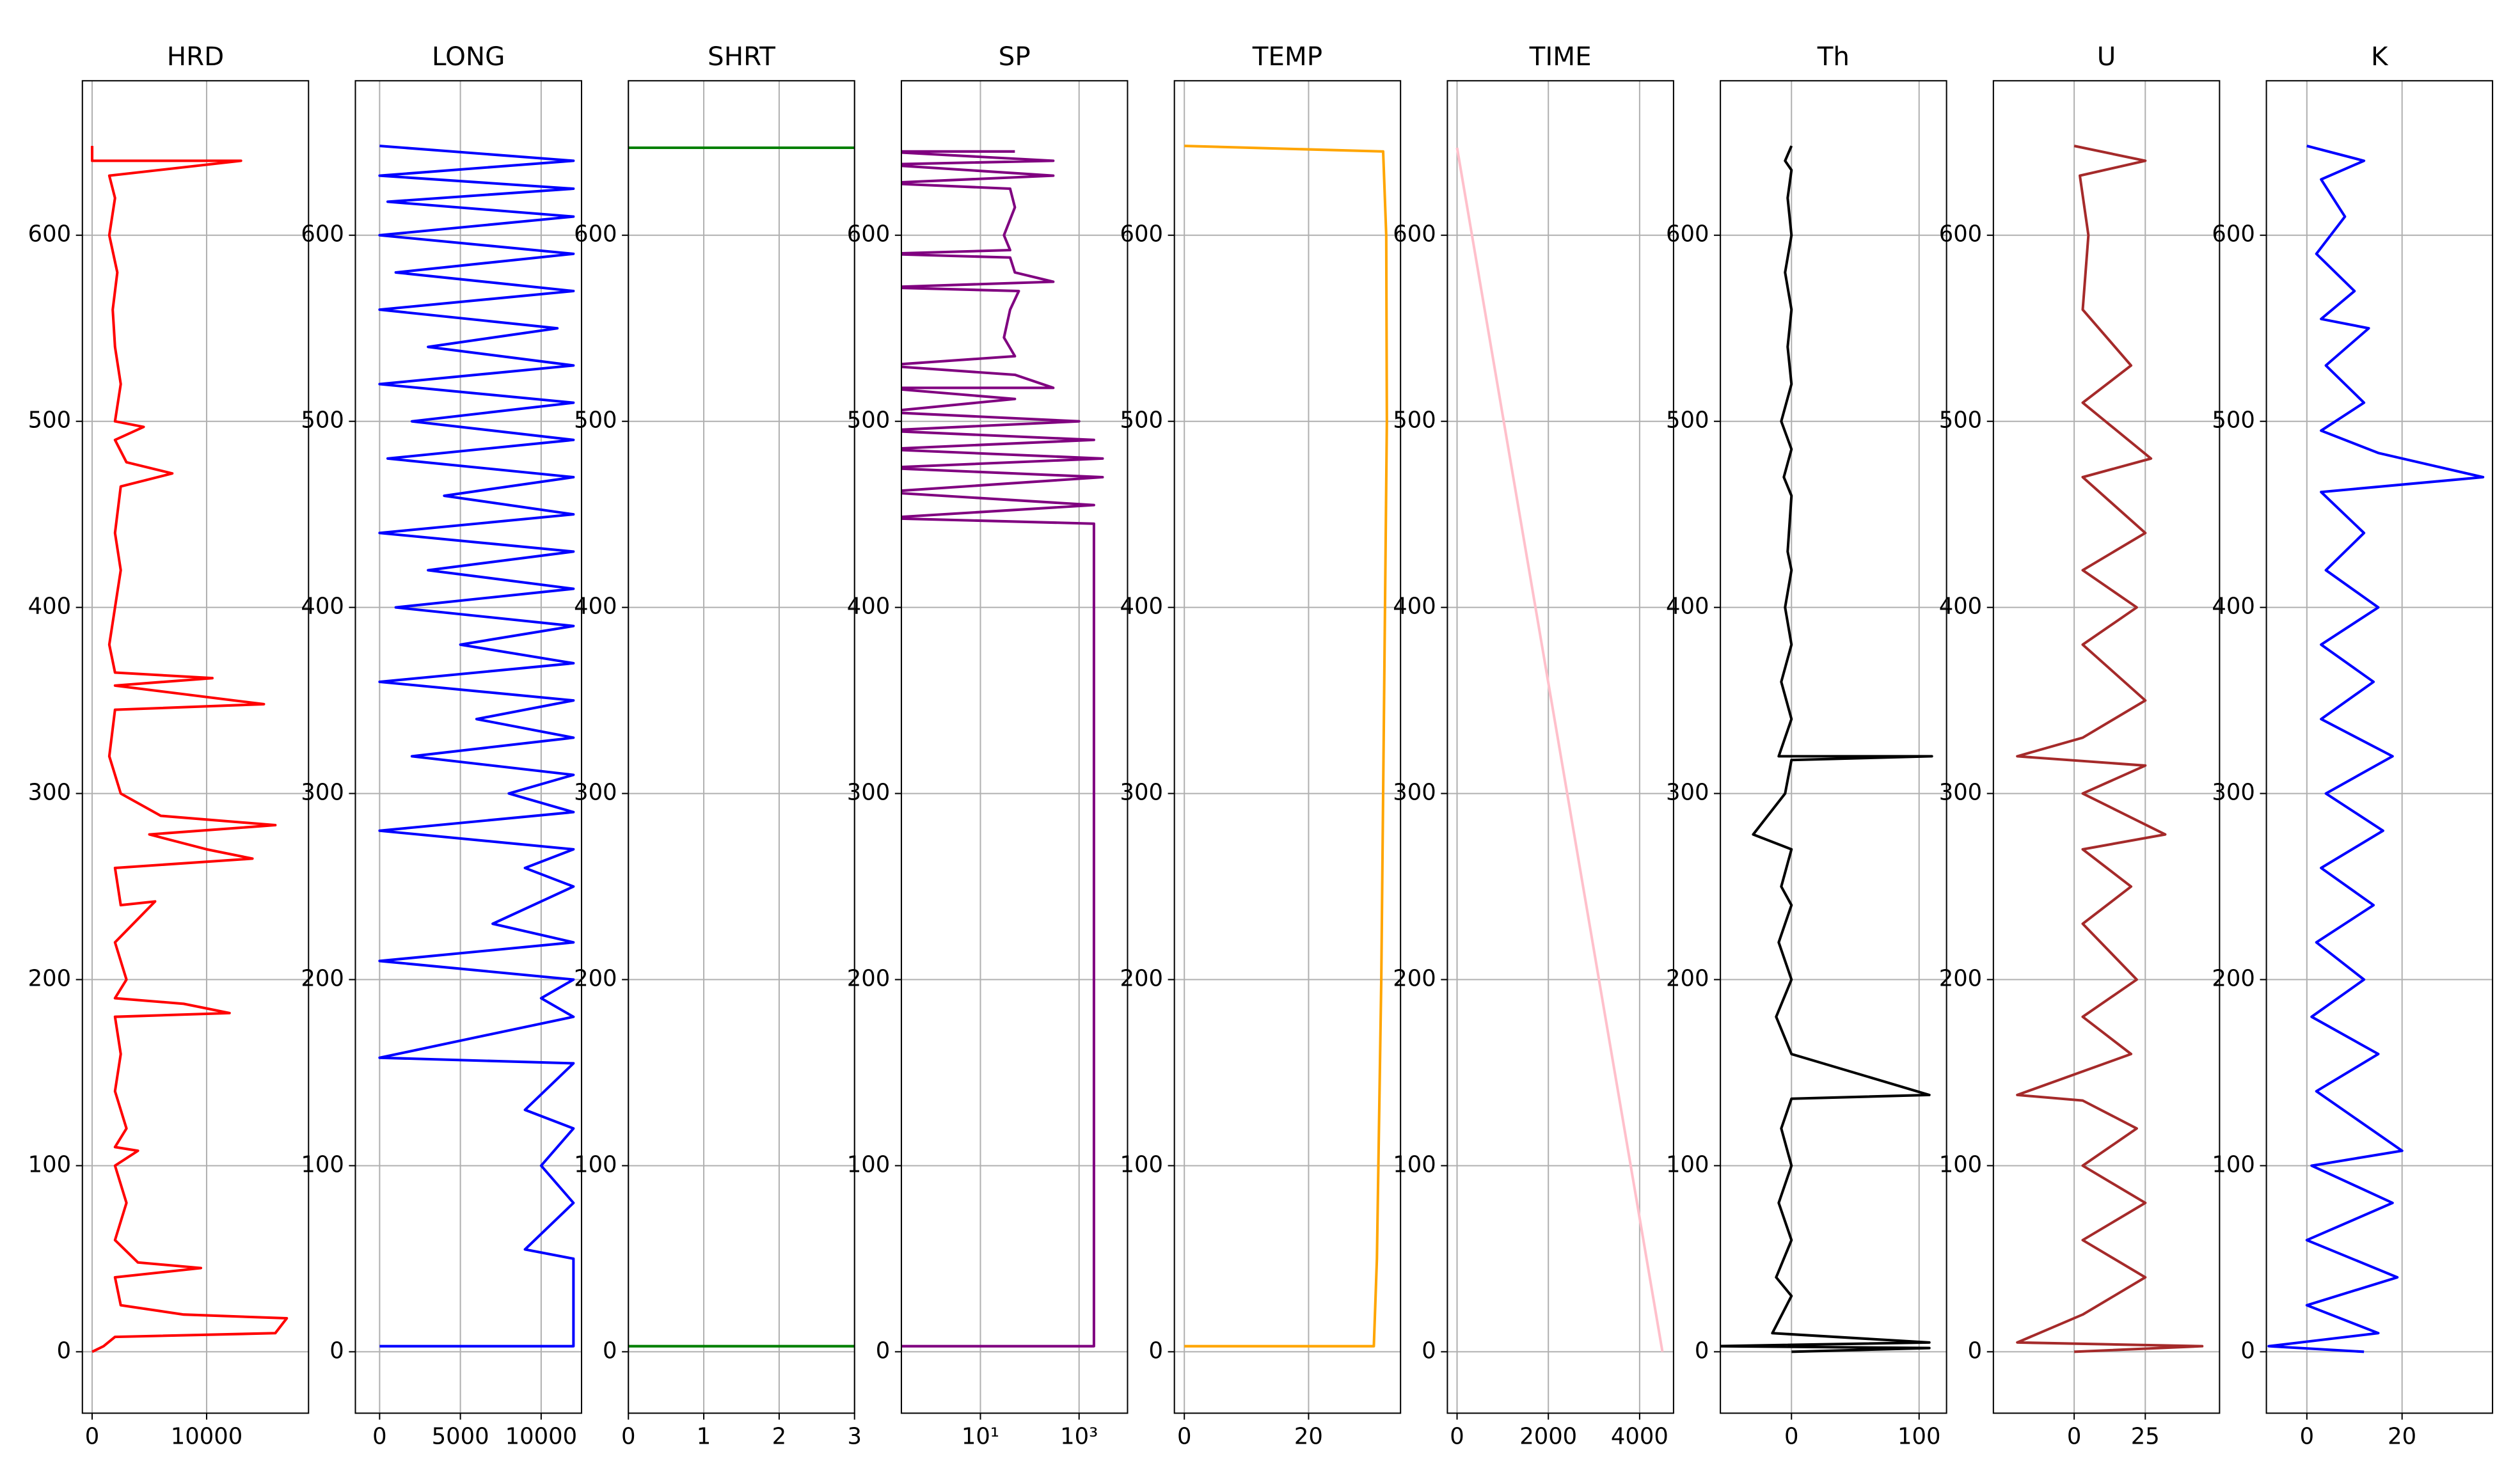 This screenshot has width=2520, height=1482. What do you see at coordinates (704, 1436) in the screenshot?
I see `x-tick-label: 1` at bounding box center [704, 1436].